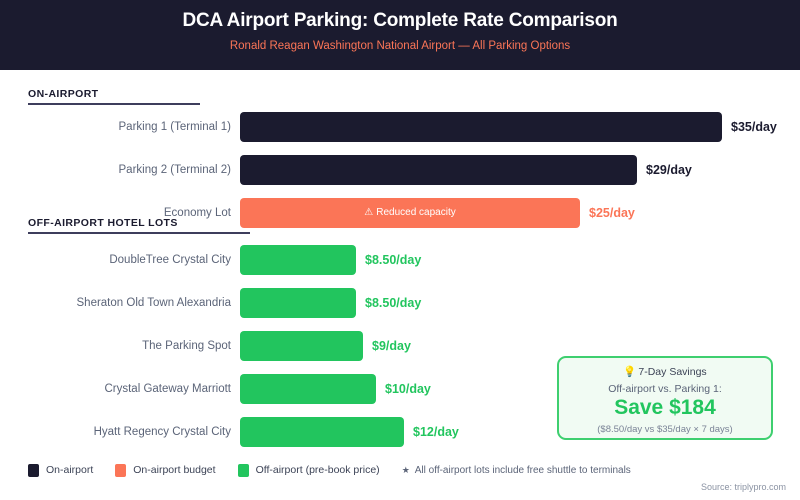 Image resolution: width=800 pixels, height=500 pixels. What do you see at coordinates (405, 469) in the screenshot?
I see `star-icon: ★` at bounding box center [405, 469].